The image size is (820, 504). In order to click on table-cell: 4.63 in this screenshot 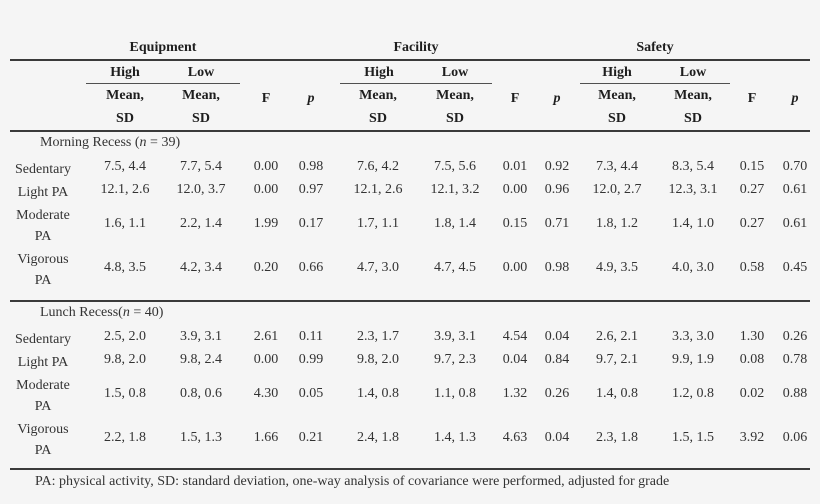, I will do `click(515, 437)`.